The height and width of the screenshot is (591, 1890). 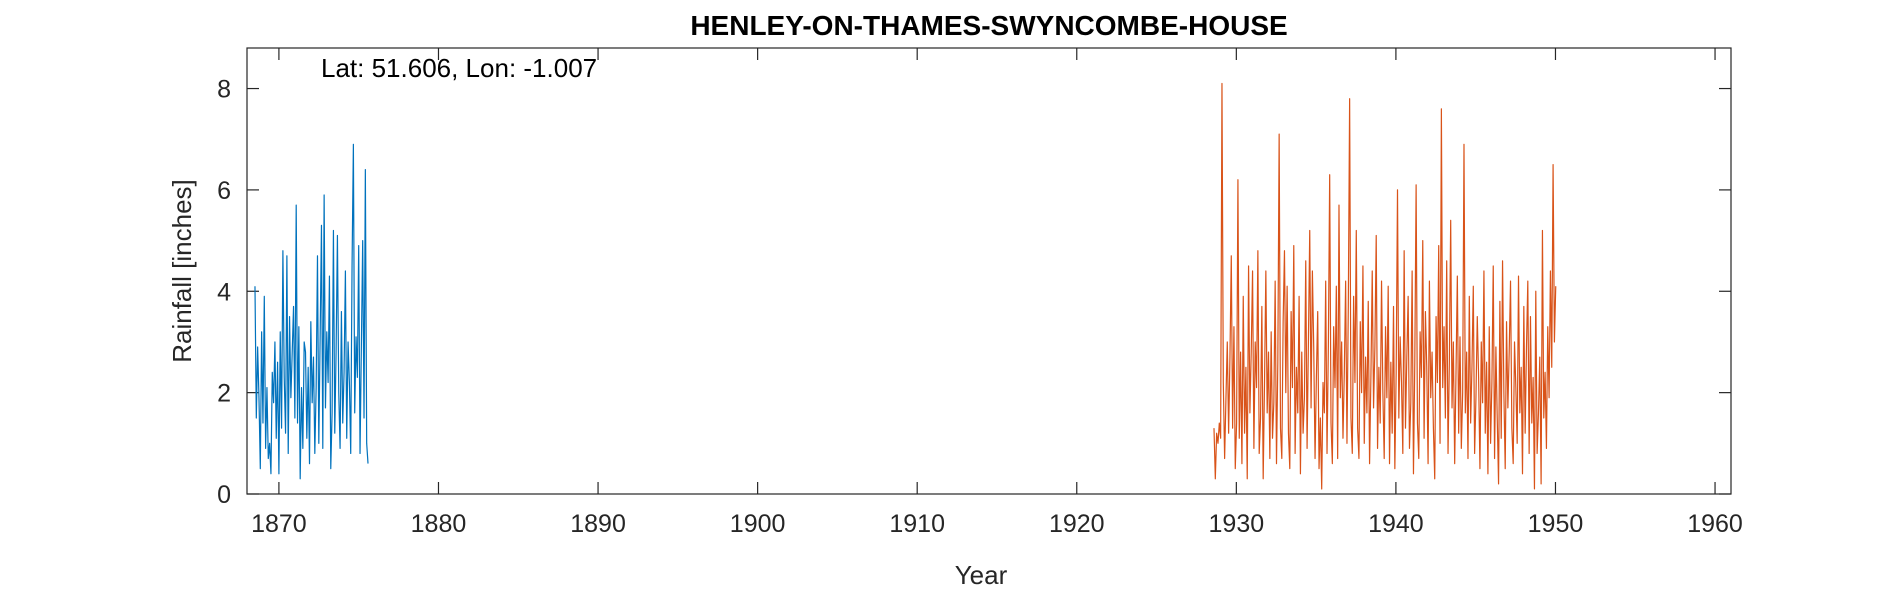 What do you see at coordinates (1237, 524) in the screenshot?
I see `x-tick-label: 1930` at bounding box center [1237, 524].